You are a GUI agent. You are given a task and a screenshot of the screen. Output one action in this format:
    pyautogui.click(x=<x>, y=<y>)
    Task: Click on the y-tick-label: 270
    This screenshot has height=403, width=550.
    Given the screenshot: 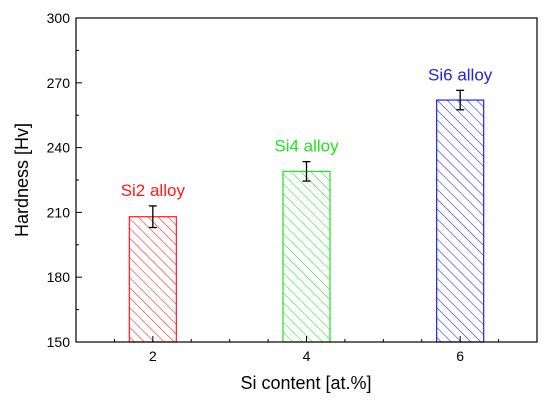 What is the action you would take?
    pyautogui.click(x=59, y=83)
    